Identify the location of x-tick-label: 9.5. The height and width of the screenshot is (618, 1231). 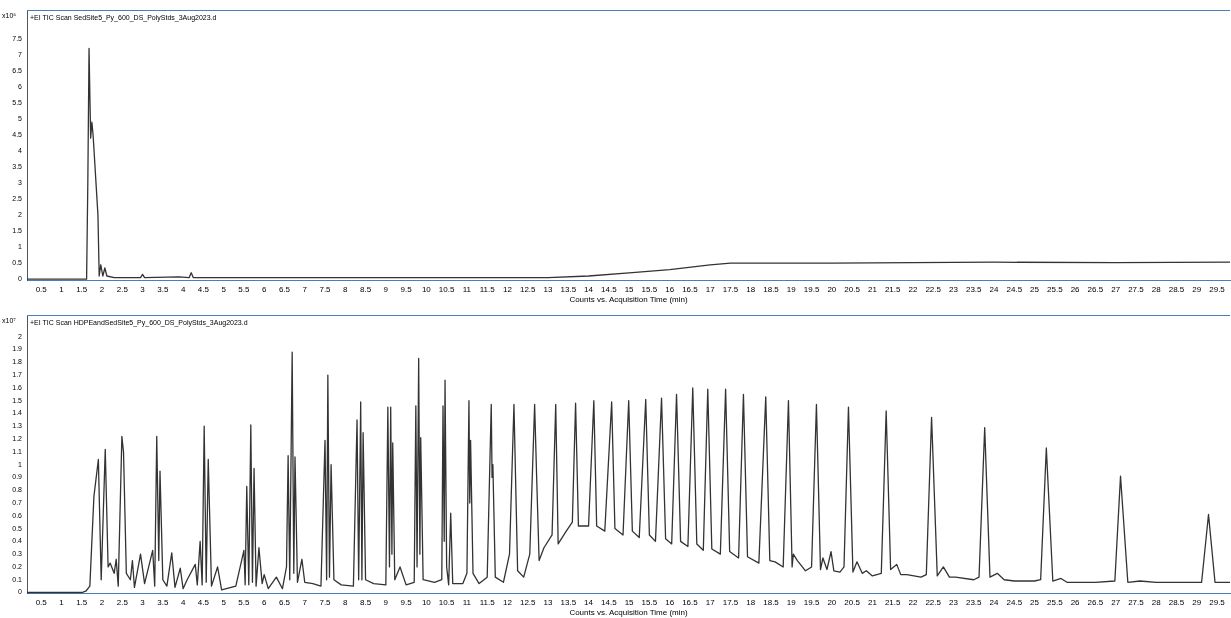
(406, 289).